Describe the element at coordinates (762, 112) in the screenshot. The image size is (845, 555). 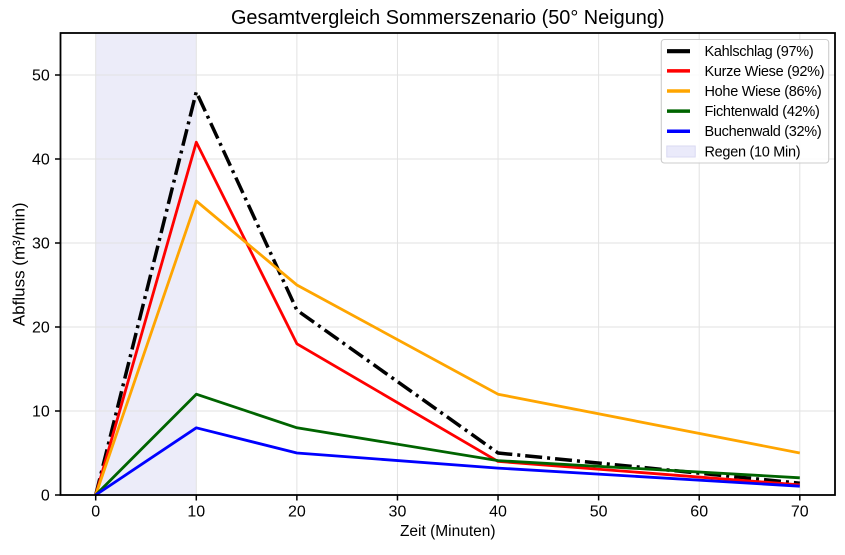
I see `svg-text: Fichtenwald (42%)` at that location.